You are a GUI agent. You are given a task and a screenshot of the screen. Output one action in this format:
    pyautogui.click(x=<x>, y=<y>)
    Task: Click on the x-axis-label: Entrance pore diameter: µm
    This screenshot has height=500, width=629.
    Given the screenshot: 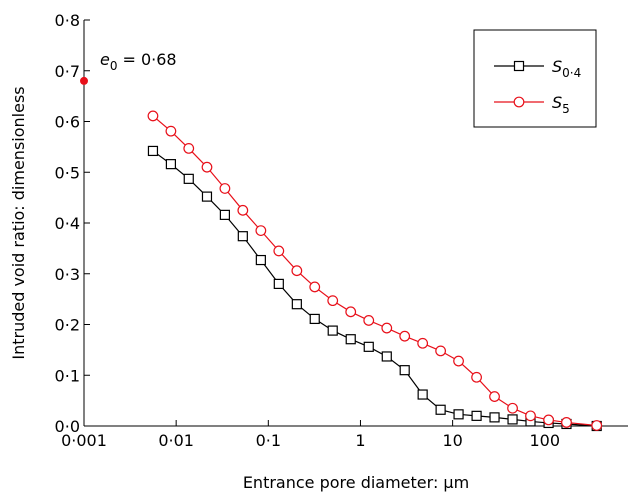 What is the action you would take?
    pyautogui.click(x=356, y=482)
    